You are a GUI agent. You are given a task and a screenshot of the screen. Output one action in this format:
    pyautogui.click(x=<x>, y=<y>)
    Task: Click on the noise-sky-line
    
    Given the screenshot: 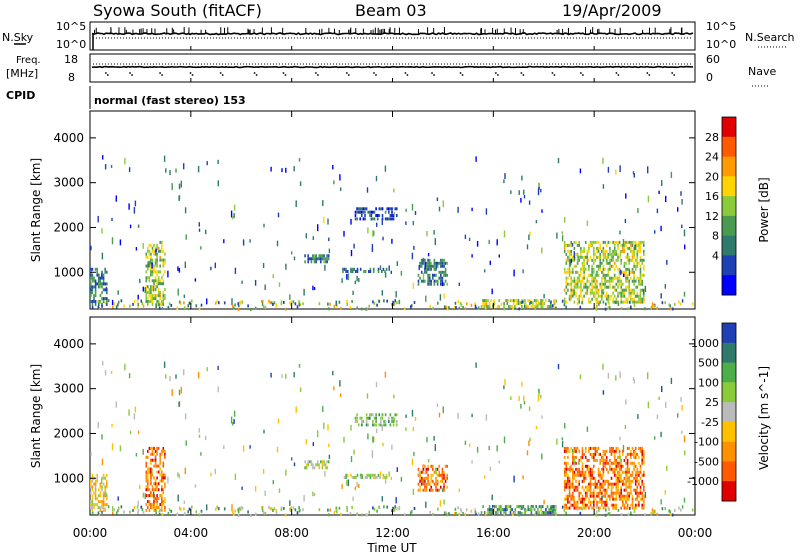 What is the action you would take?
    pyautogui.click(x=392, y=34)
    